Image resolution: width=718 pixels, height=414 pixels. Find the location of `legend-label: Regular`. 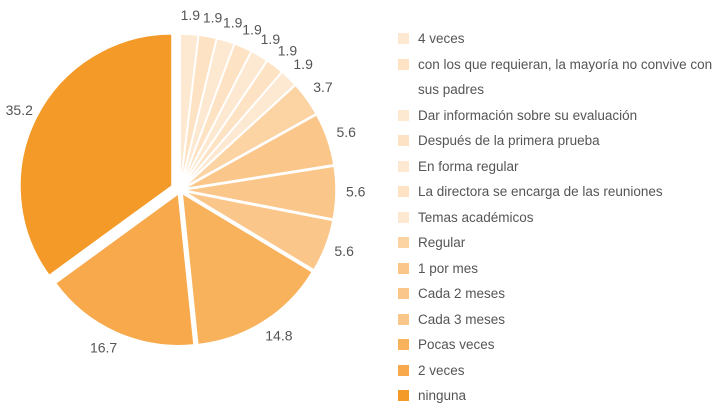

legend-label: Regular is located at coordinates (442, 242).